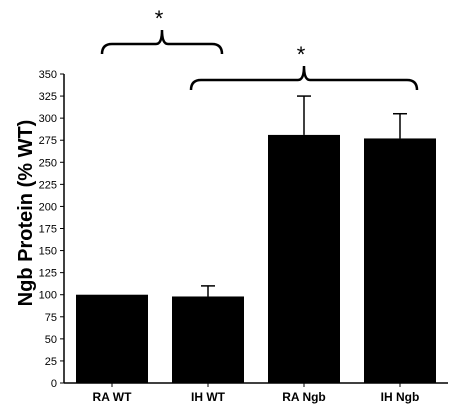 This screenshot has width=454, height=410. What do you see at coordinates (48, 230) in the screenshot?
I see `y-tick-label: 175` at bounding box center [48, 230].